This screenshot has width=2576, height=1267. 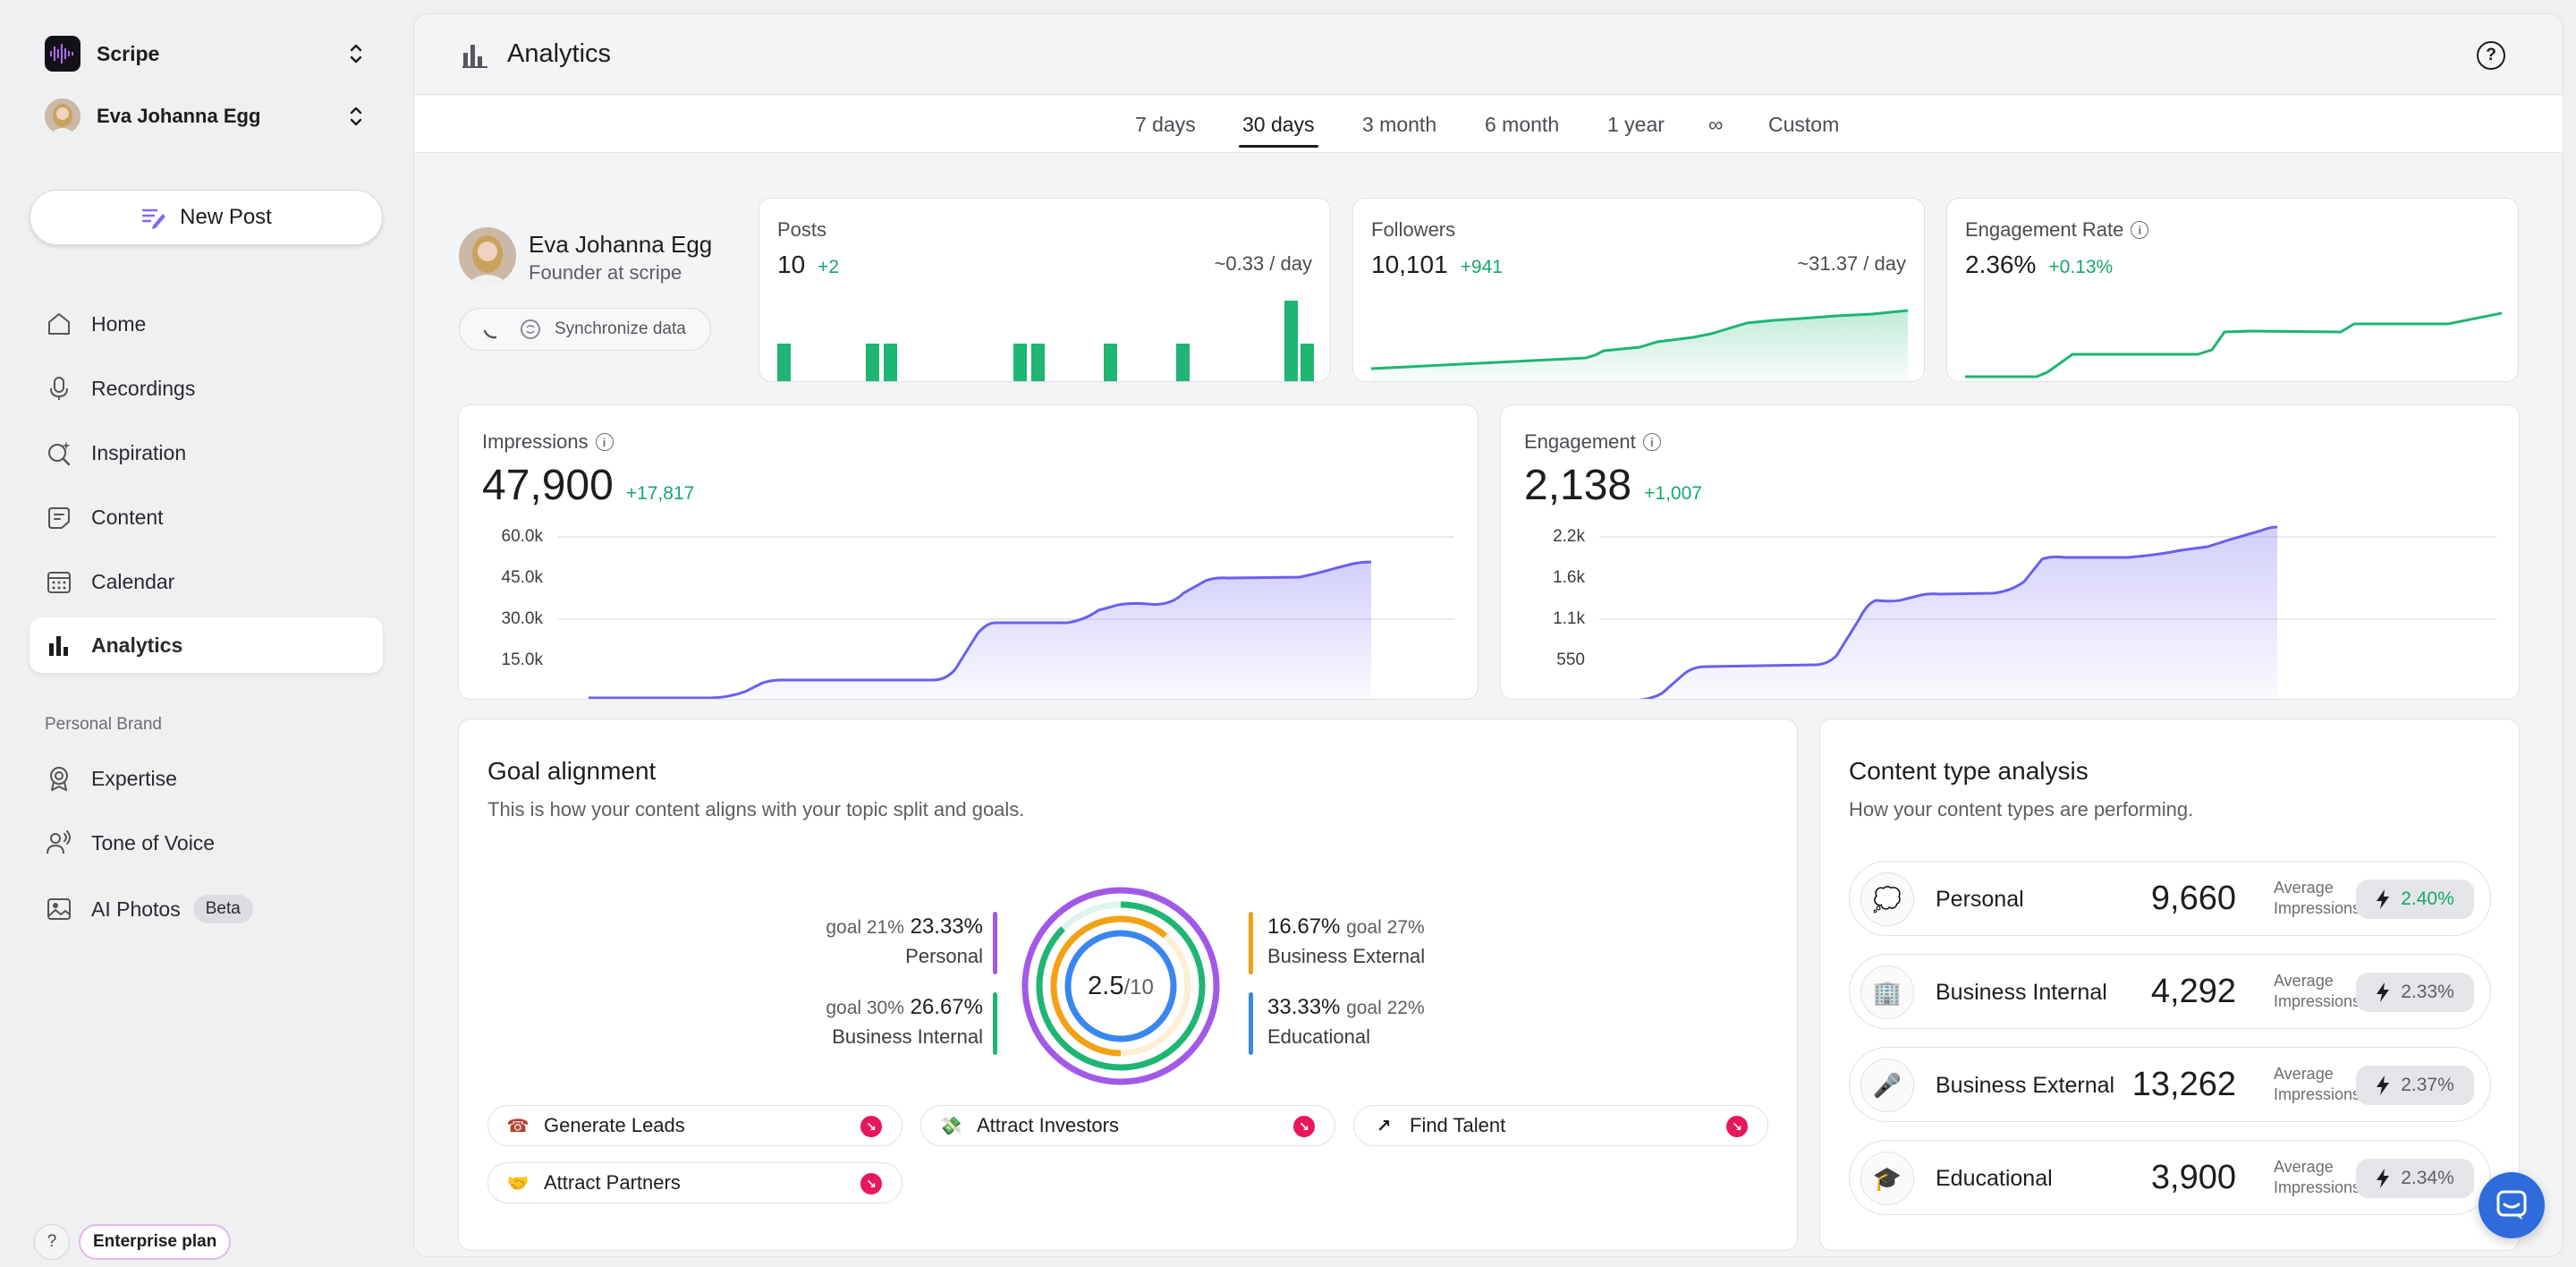 I want to click on average-label: Average, so click(x=2304, y=888).